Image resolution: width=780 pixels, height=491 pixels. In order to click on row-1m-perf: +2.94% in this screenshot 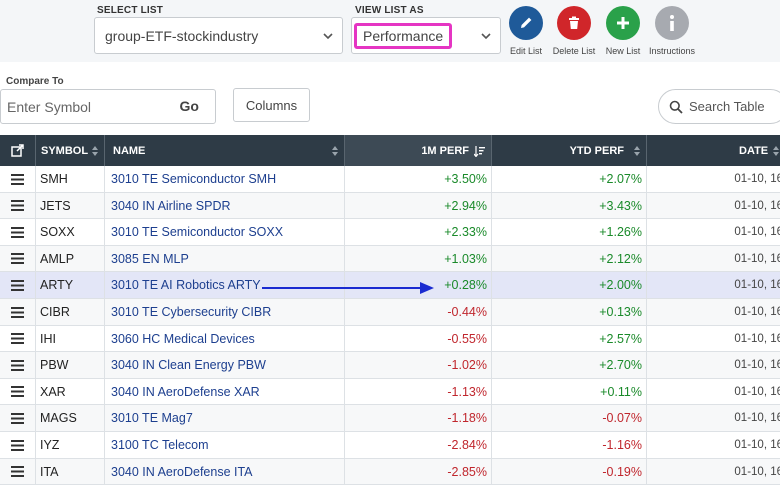, I will do `click(418, 205)`.